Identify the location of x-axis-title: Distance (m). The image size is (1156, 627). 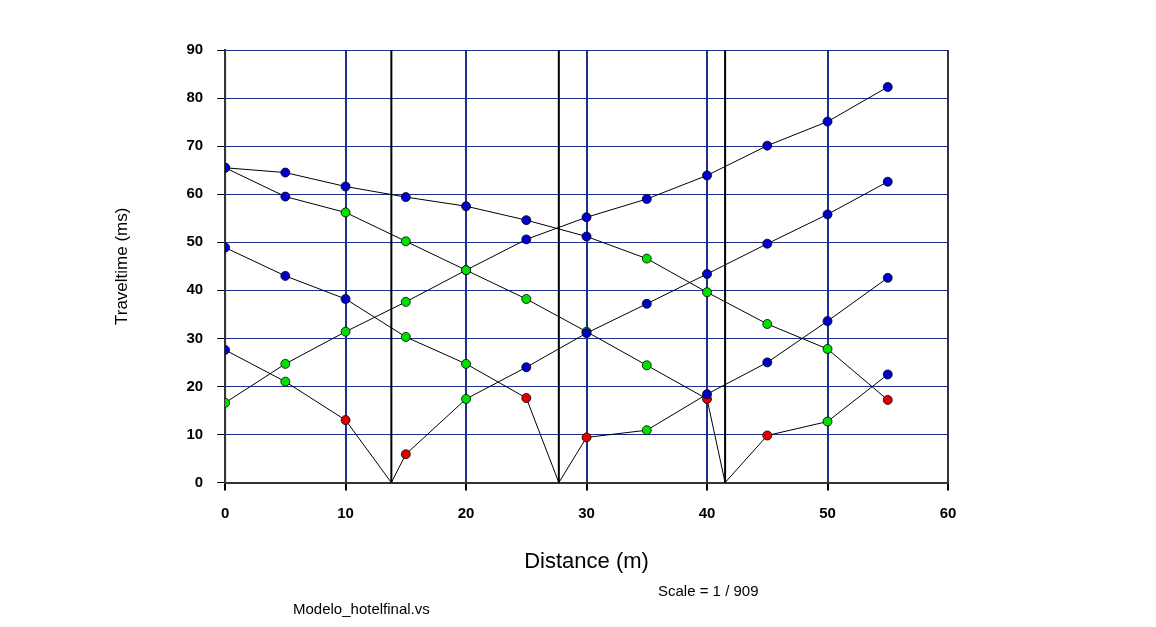
(586, 560).